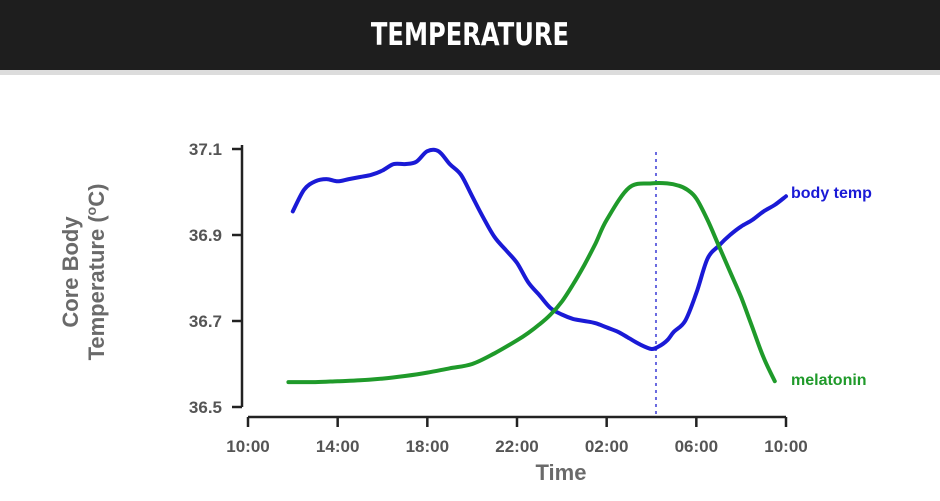 Image resolution: width=940 pixels, height=501 pixels. I want to click on header-divider, so click(470, 72).